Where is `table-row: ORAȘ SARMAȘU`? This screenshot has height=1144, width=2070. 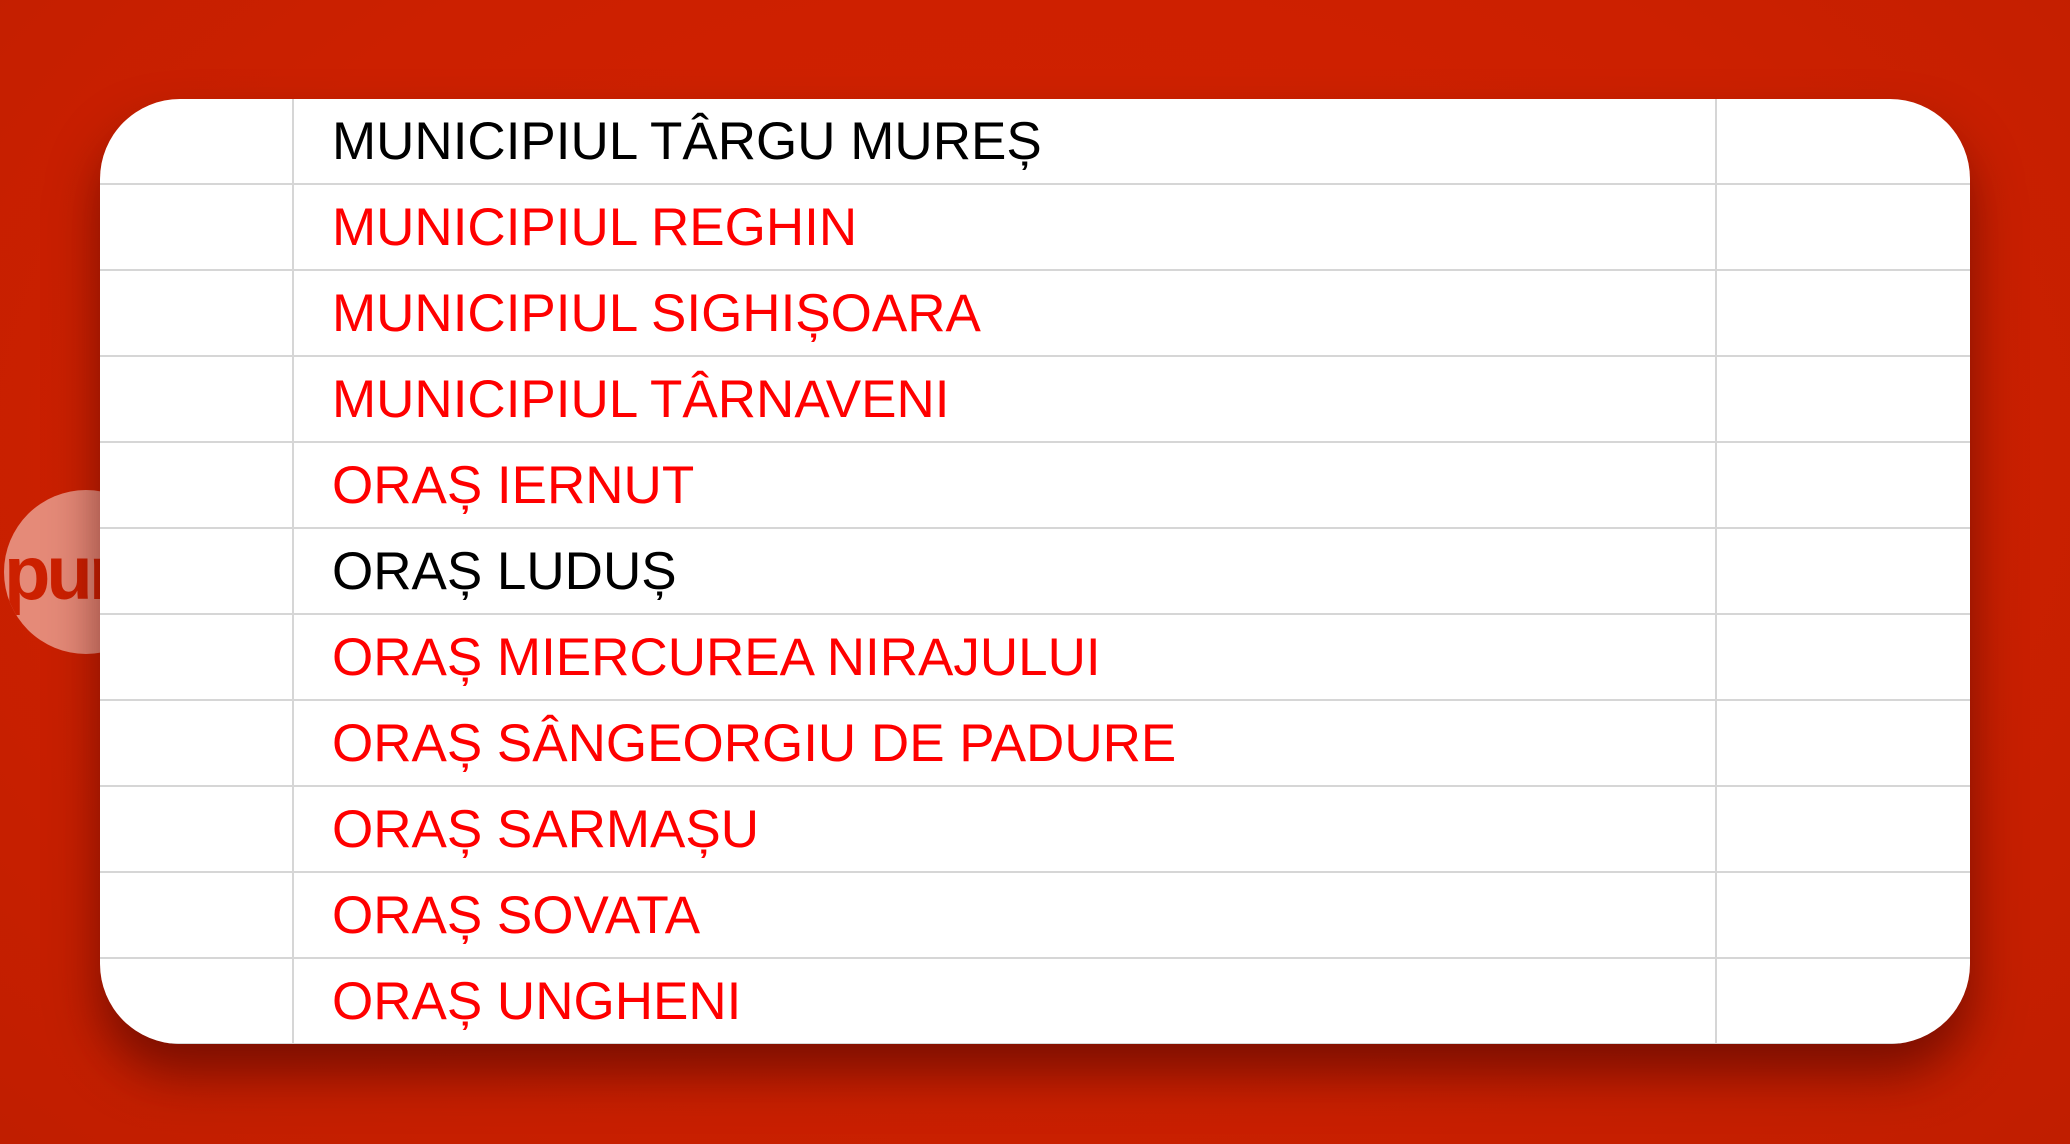
table-row: ORAȘ SARMAȘU is located at coordinates (1035, 830).